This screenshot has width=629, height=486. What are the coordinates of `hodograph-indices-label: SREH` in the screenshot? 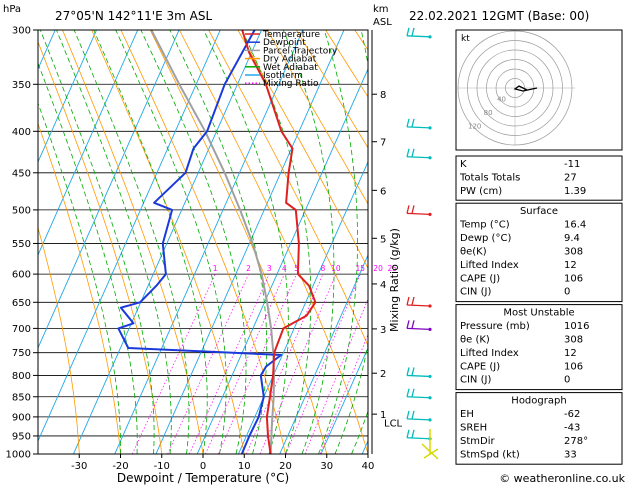 It's located at (473, 428).